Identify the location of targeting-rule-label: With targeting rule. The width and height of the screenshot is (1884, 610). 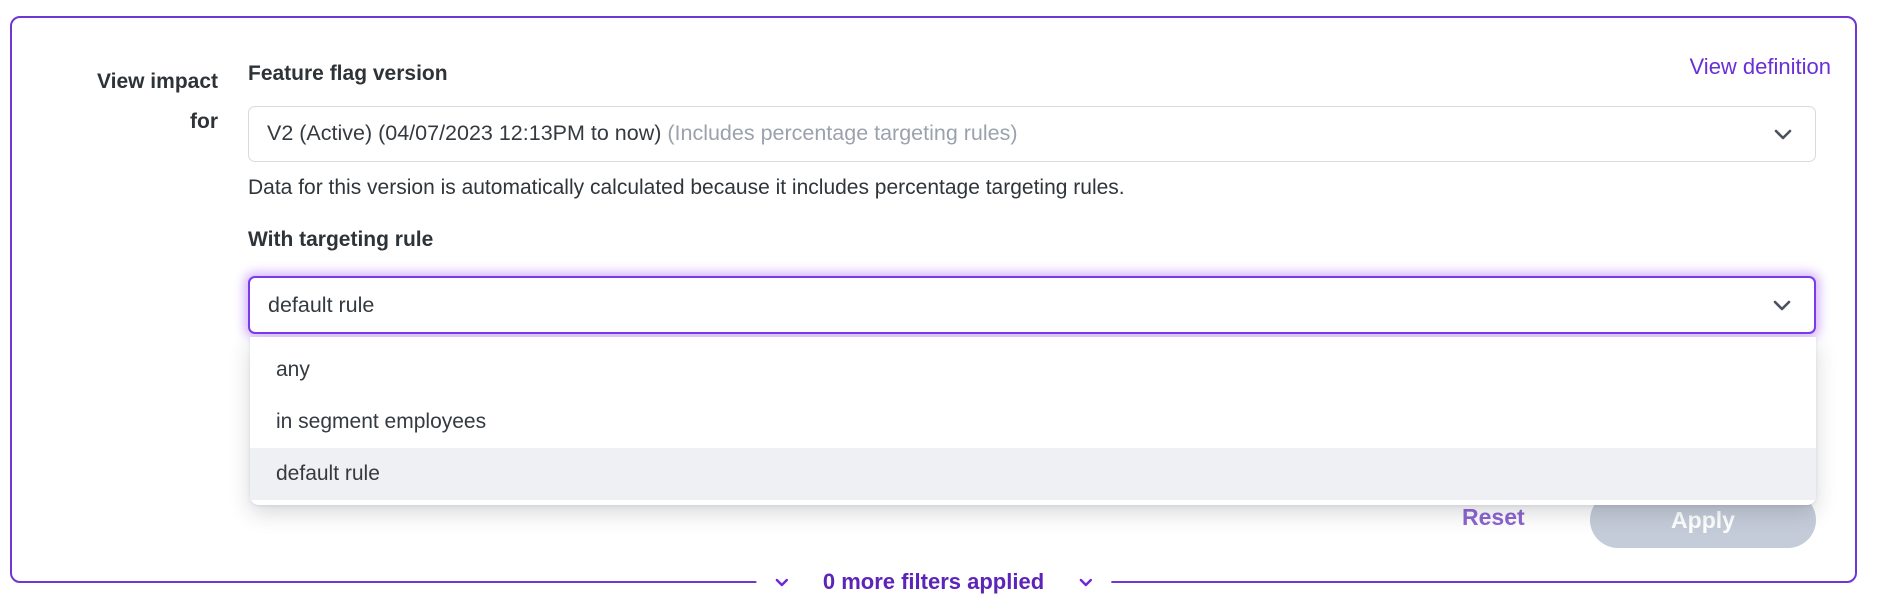
(341, 239).